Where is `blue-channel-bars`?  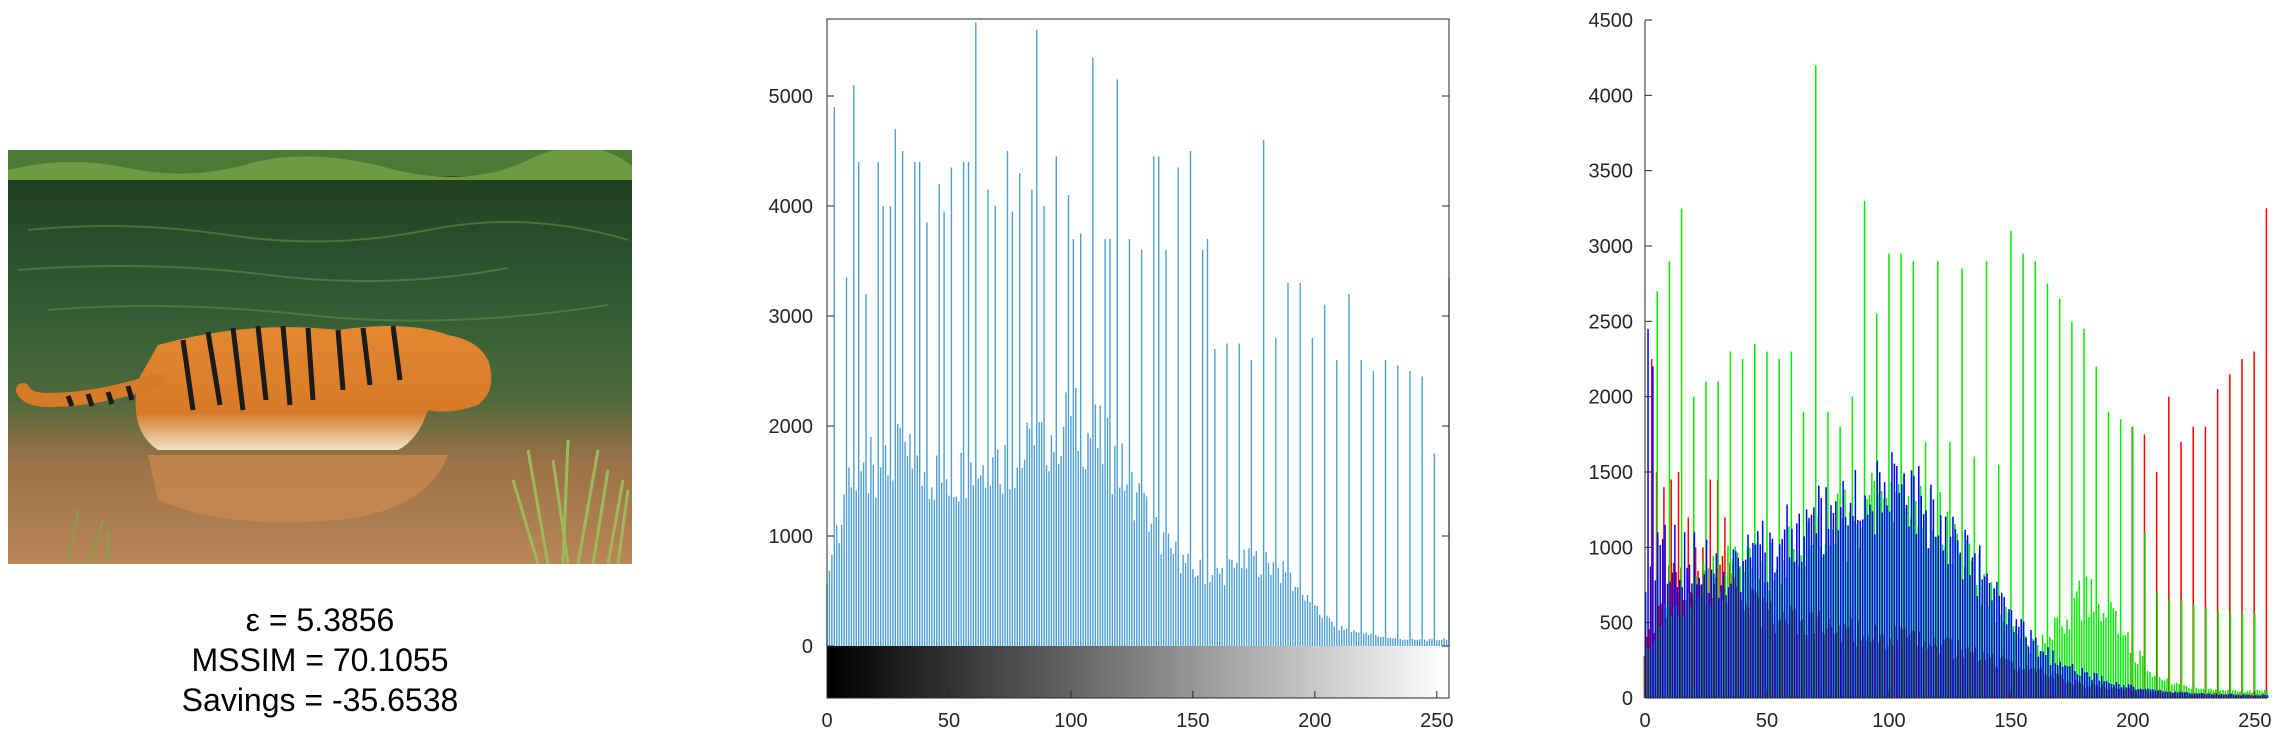
blue-channel-bars is located at coordinates (1956, 513).